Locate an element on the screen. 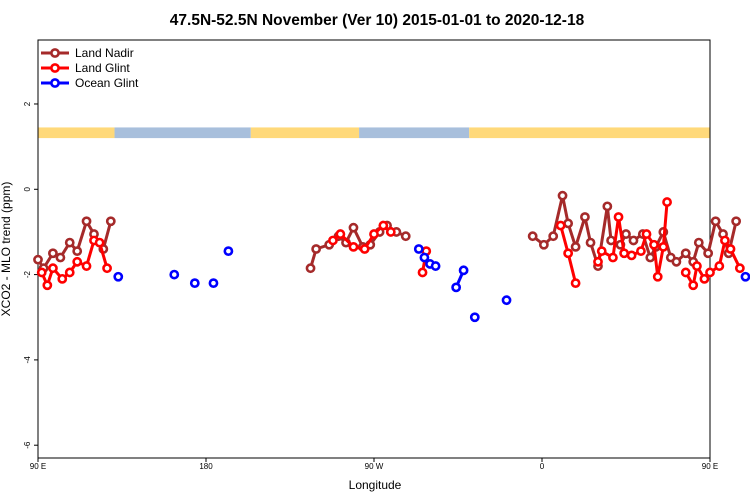 Image resolution: width=750 pixels, height=500 pixels. y-tick-label: -6 is located at coordinates (27, 445).